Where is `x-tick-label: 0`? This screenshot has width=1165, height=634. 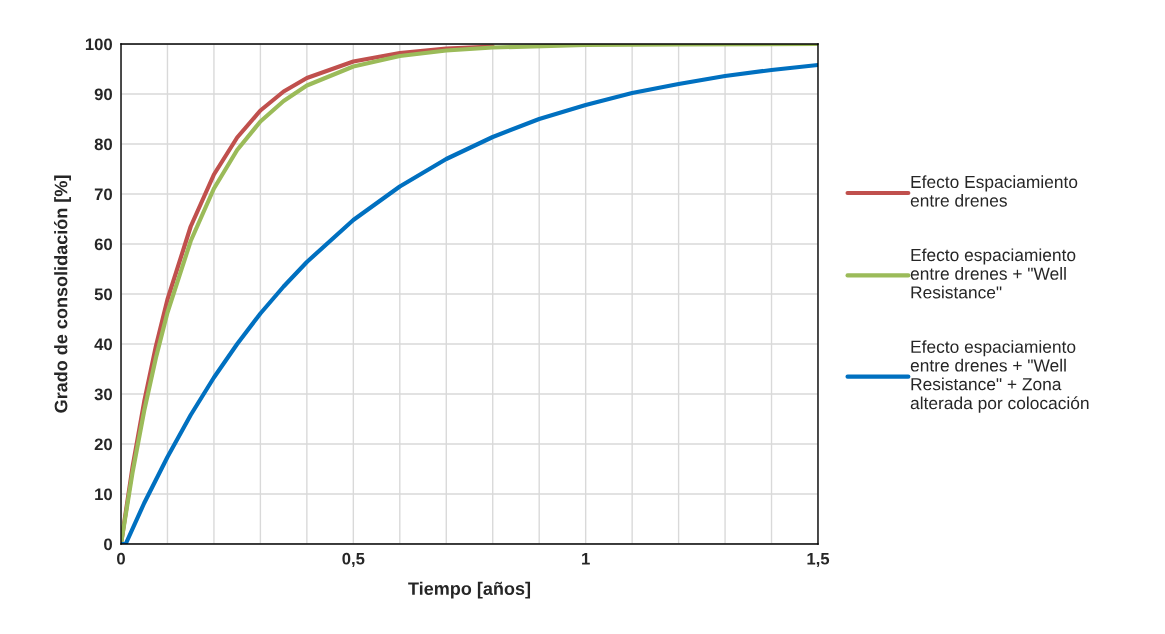
x-tick-label: 0 is located at coordinates (121, 558).